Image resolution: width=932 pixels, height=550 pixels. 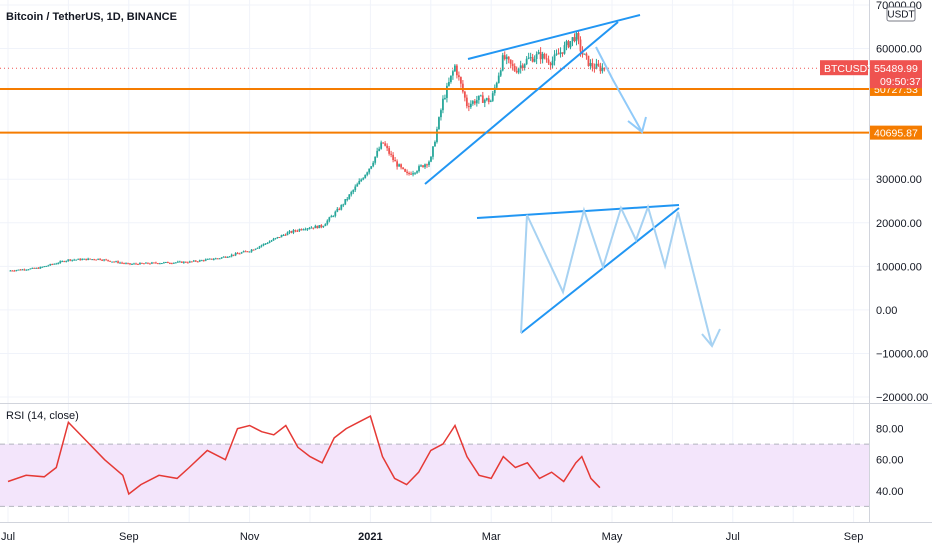 I want to click on currency-badge-label: USDT, so click(x=900, y=15).